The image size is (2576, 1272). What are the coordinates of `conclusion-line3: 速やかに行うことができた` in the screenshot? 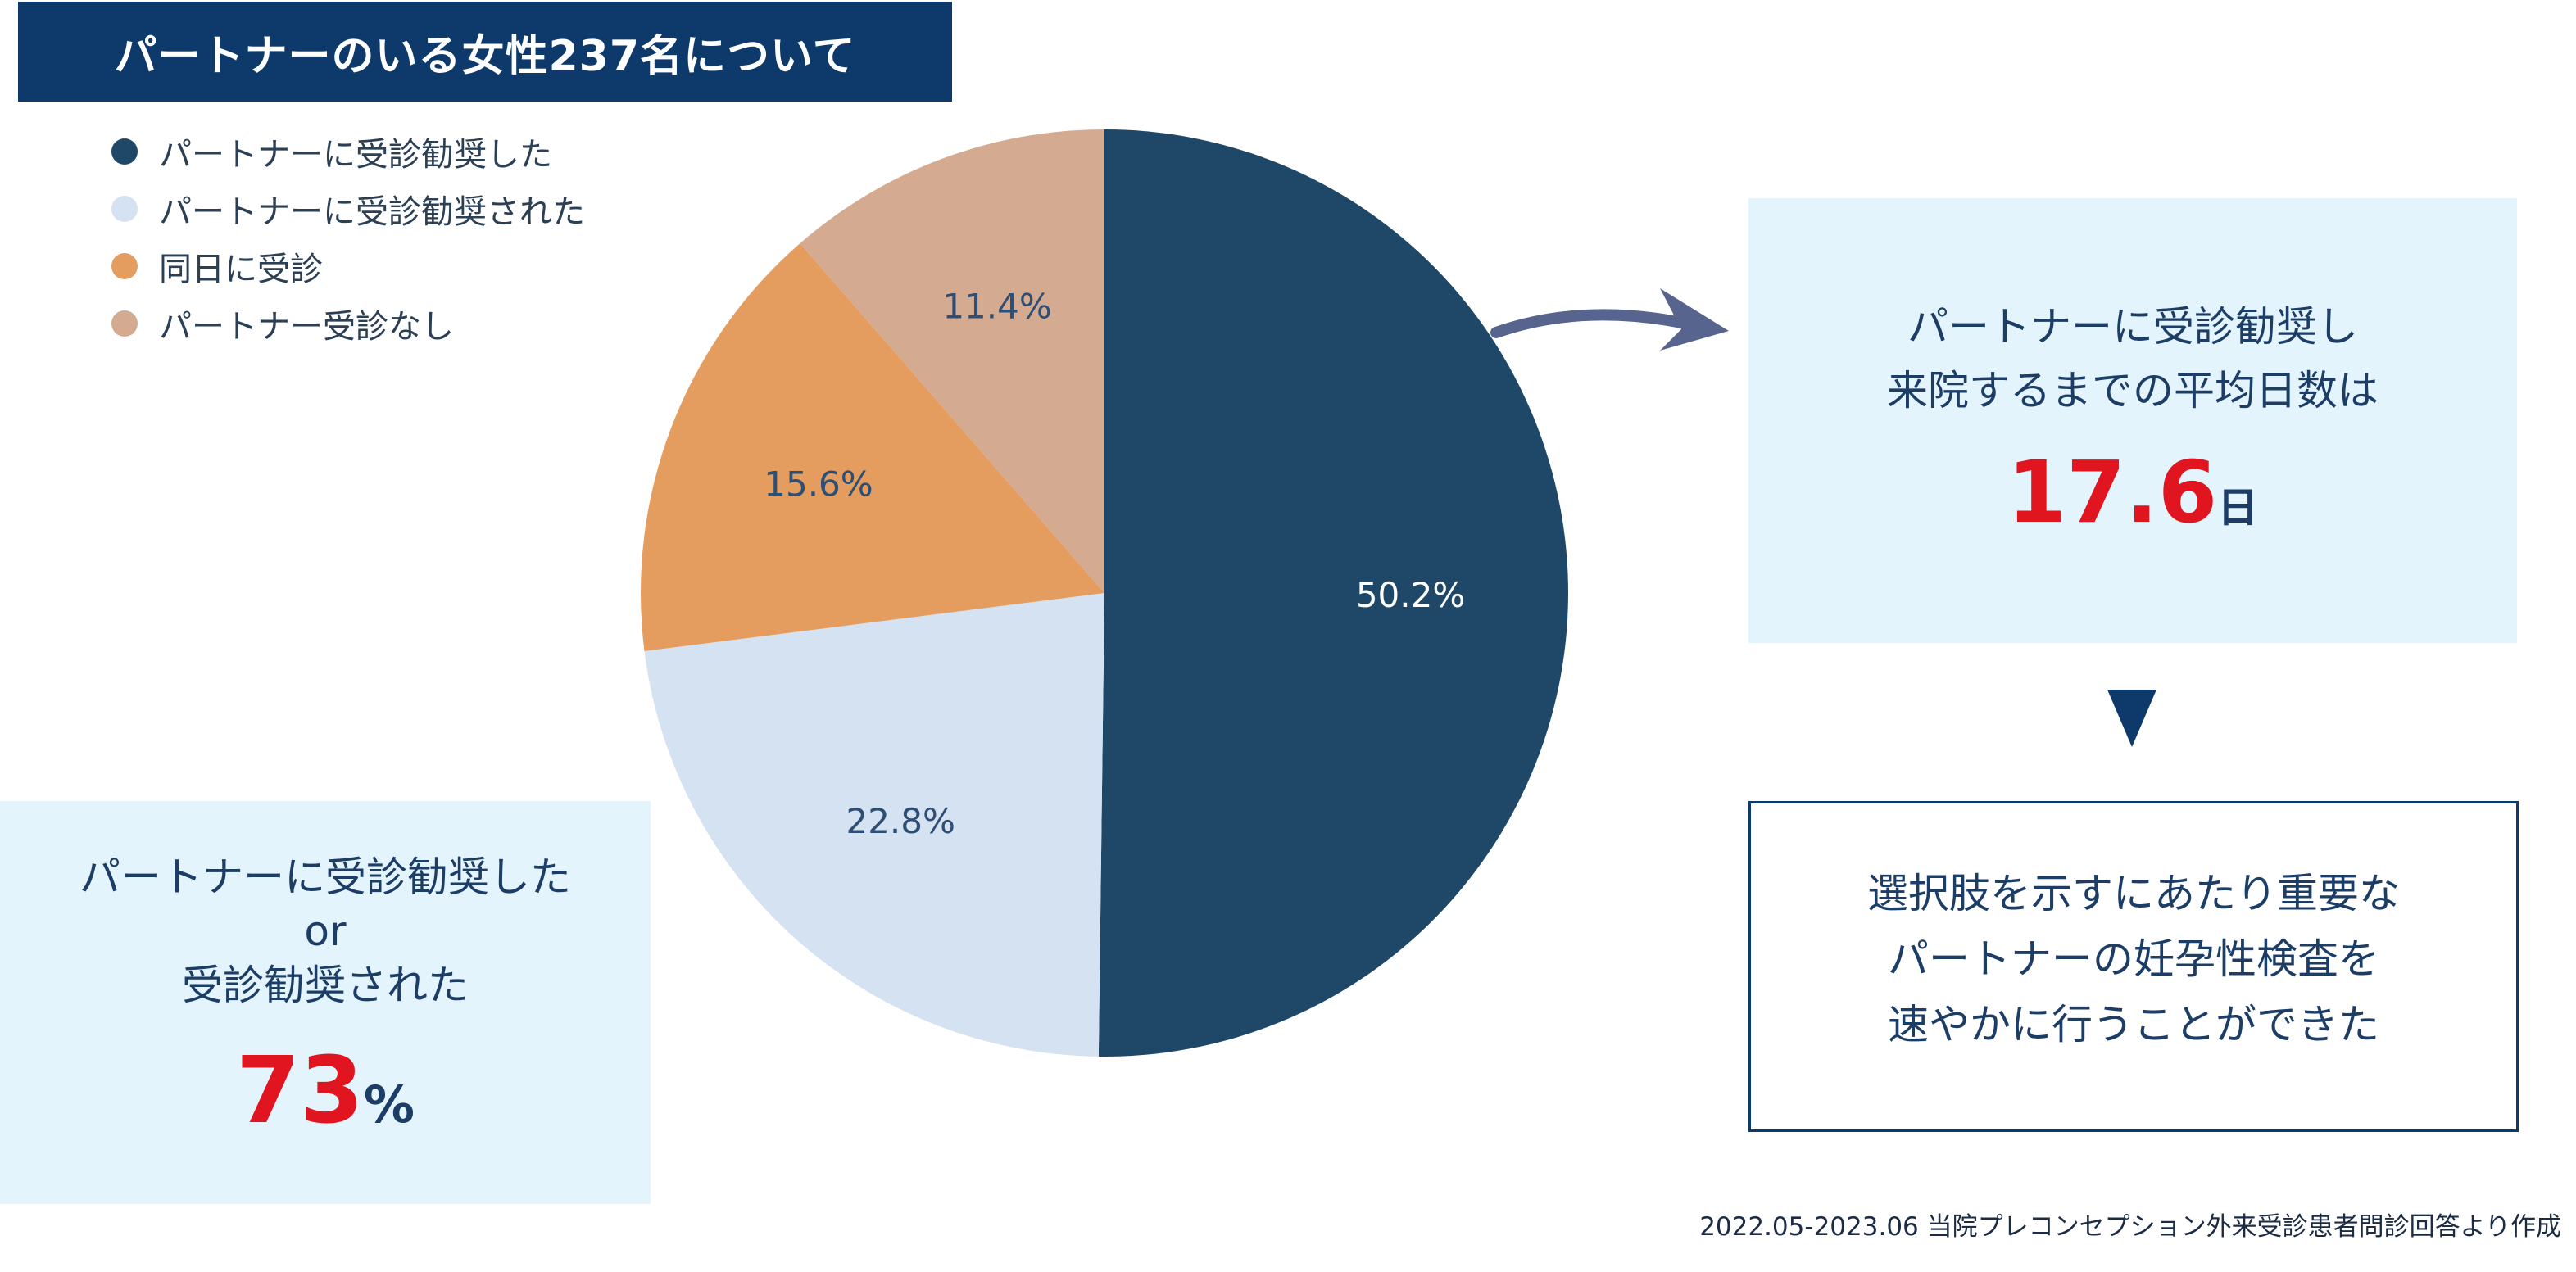 It's located at (2133, 1024).